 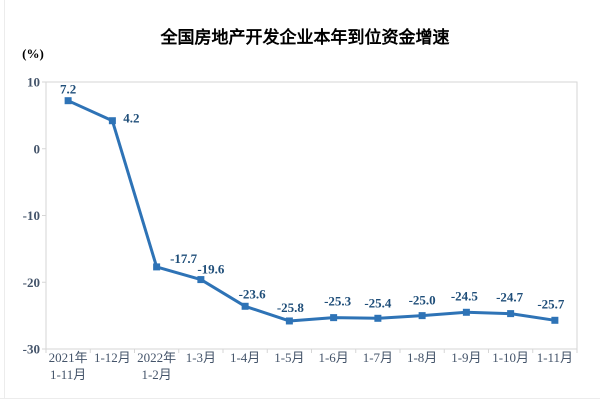 What do you see at coordinates (31, 215) in the screenshot?
I see `y-tick-label: -10` at bounding box center [31, 215].